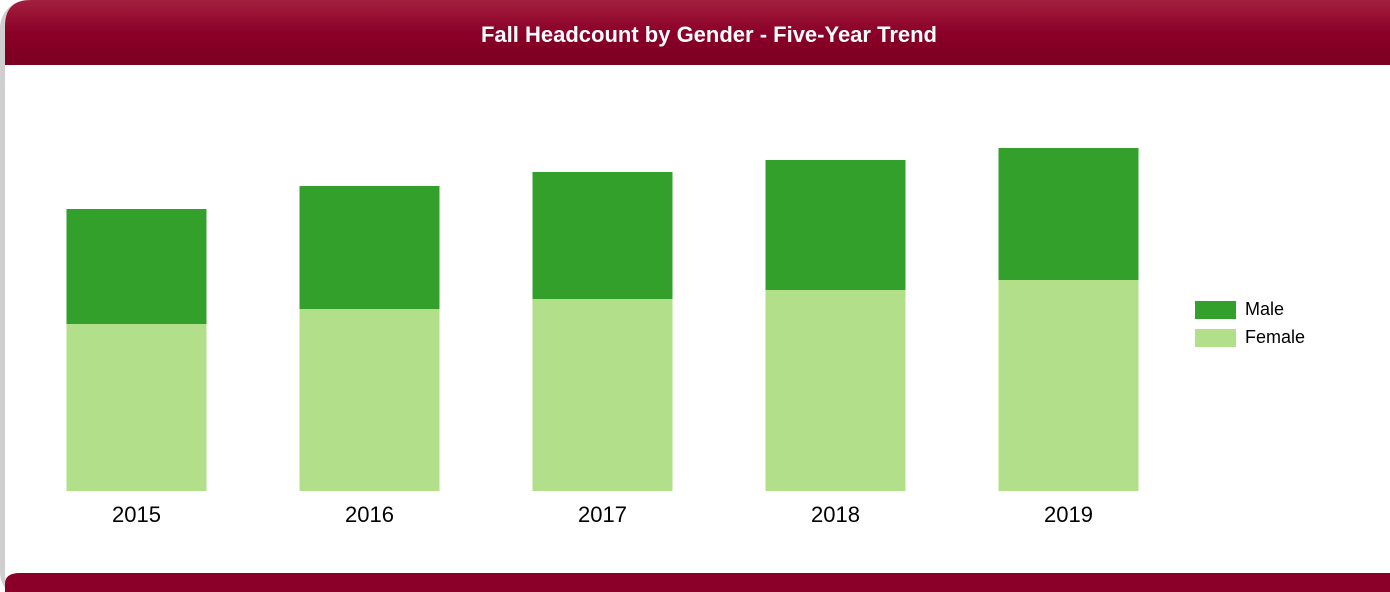  I want to click on x-tick-label: 2016, so click(369, 514).